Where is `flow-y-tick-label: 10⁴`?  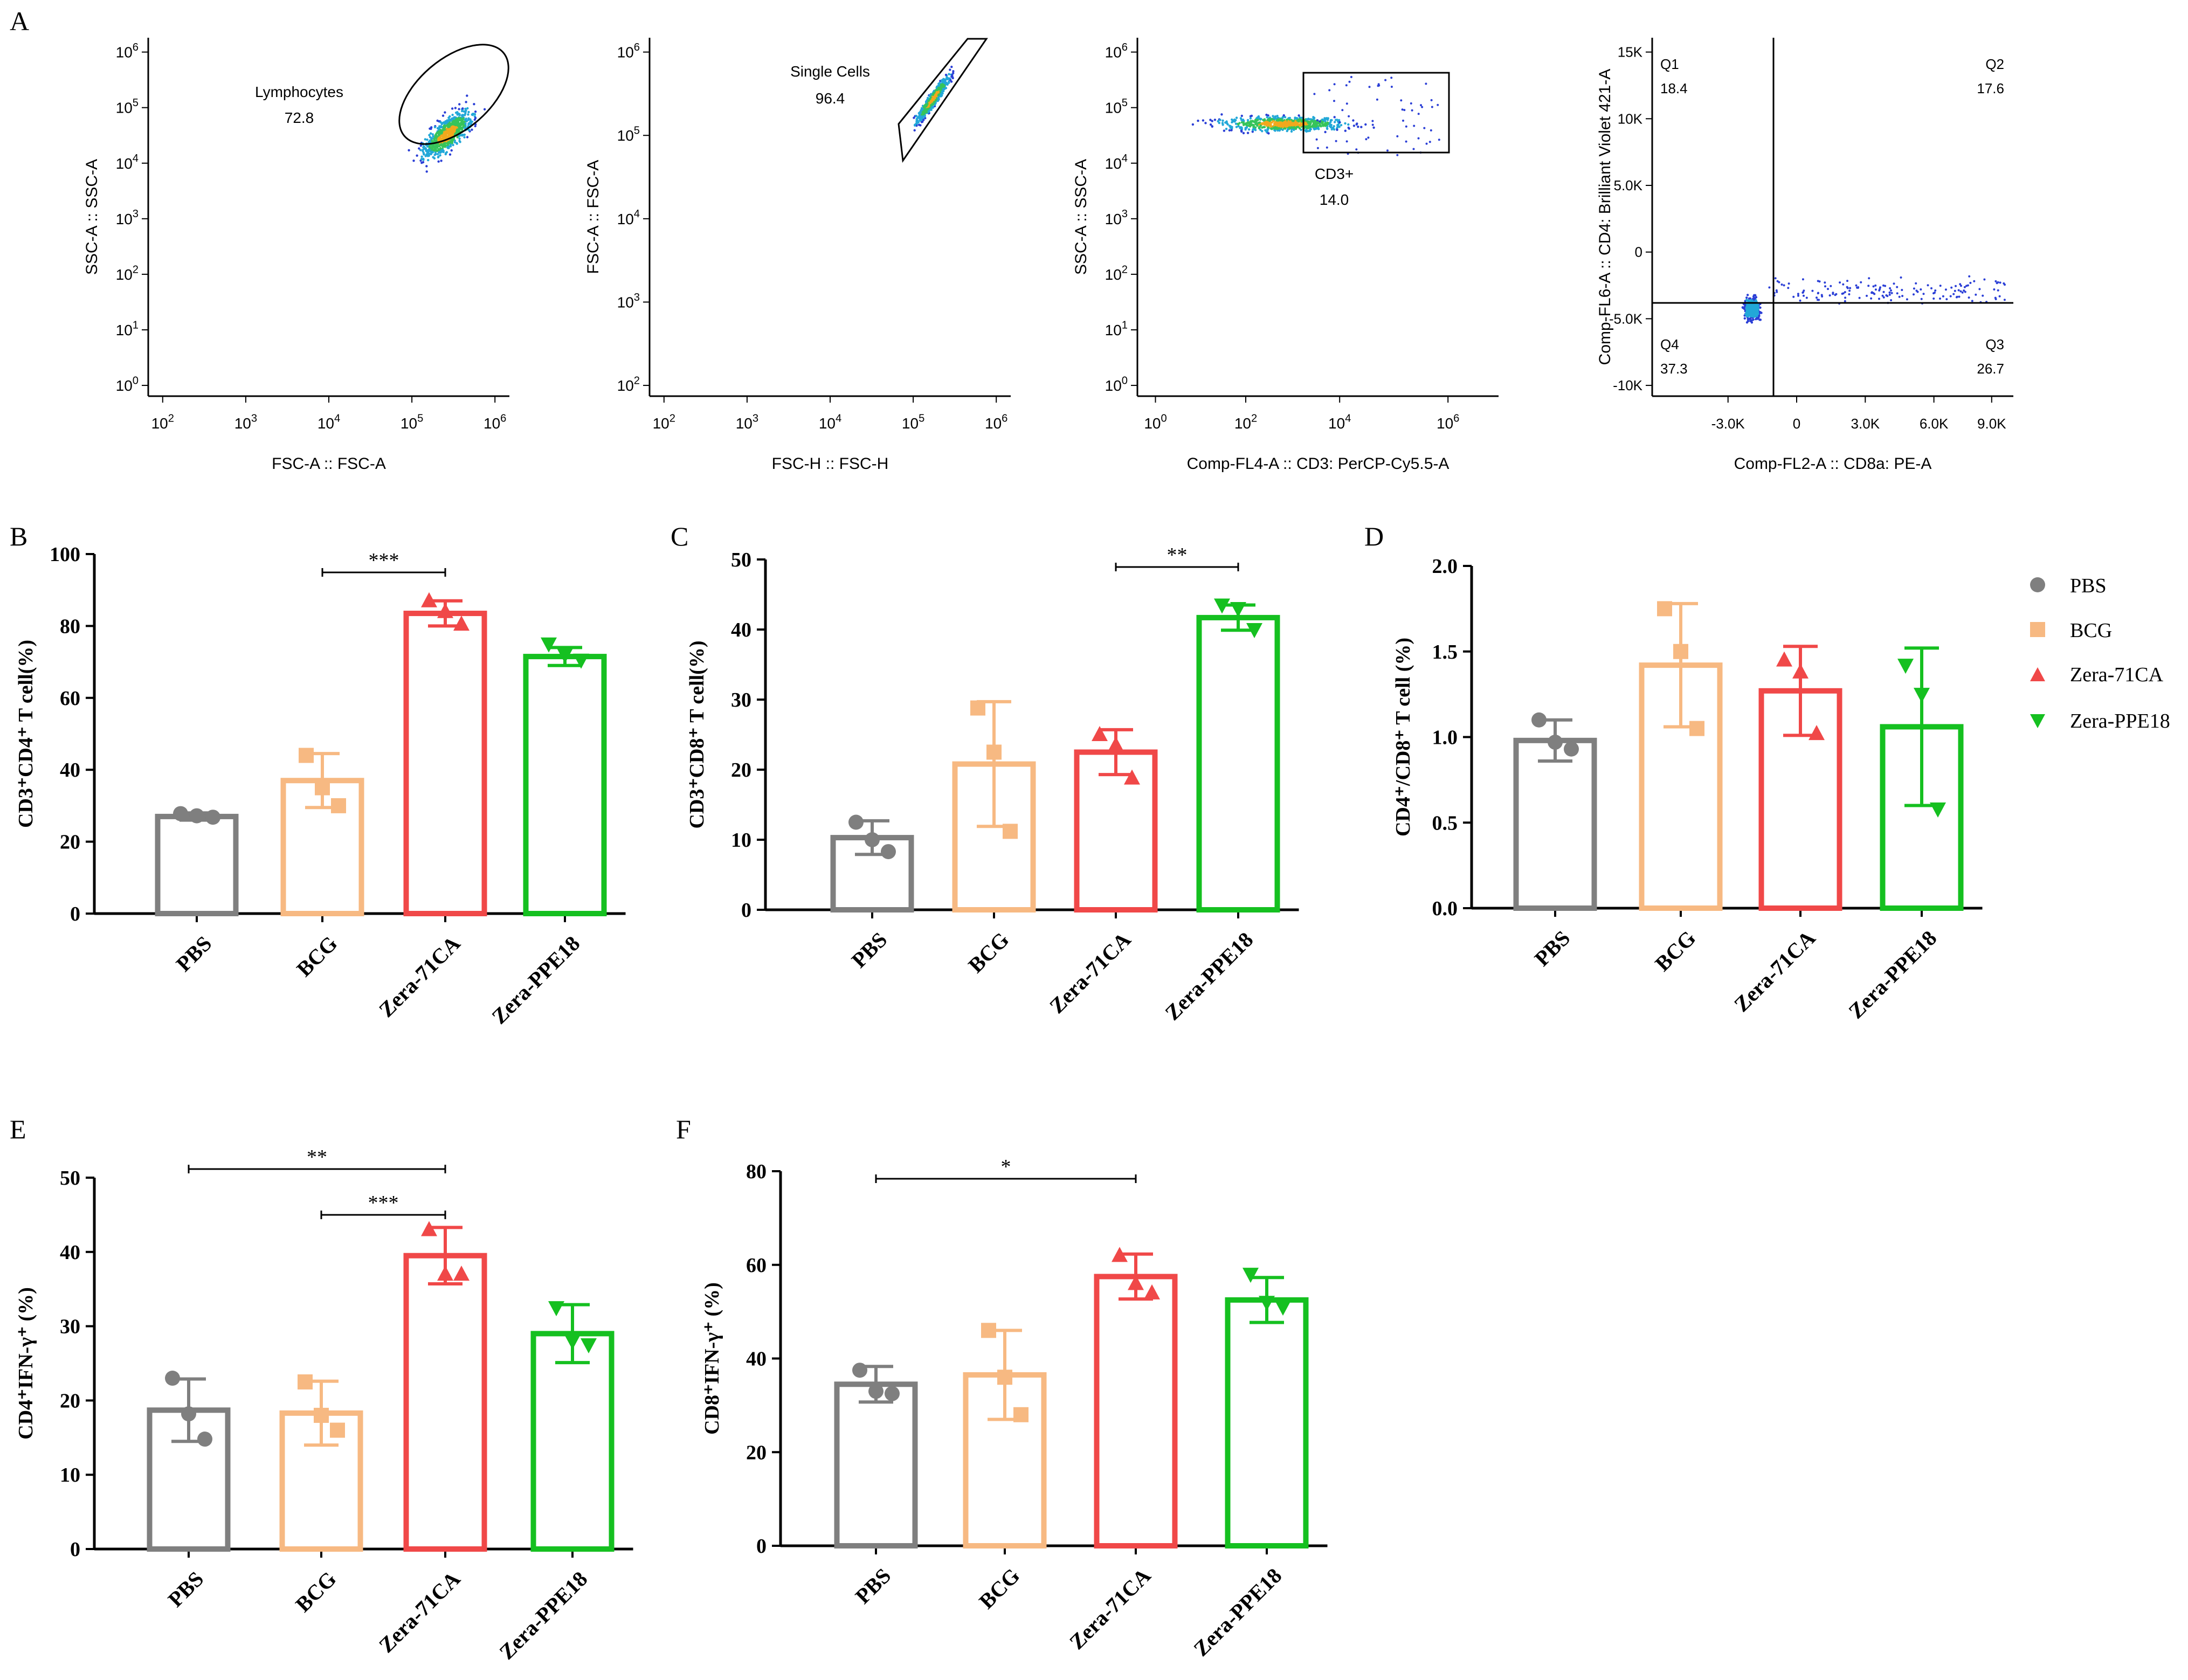 flow-y-tick-label: 10⁴ is located at coordinates (1116, 162).